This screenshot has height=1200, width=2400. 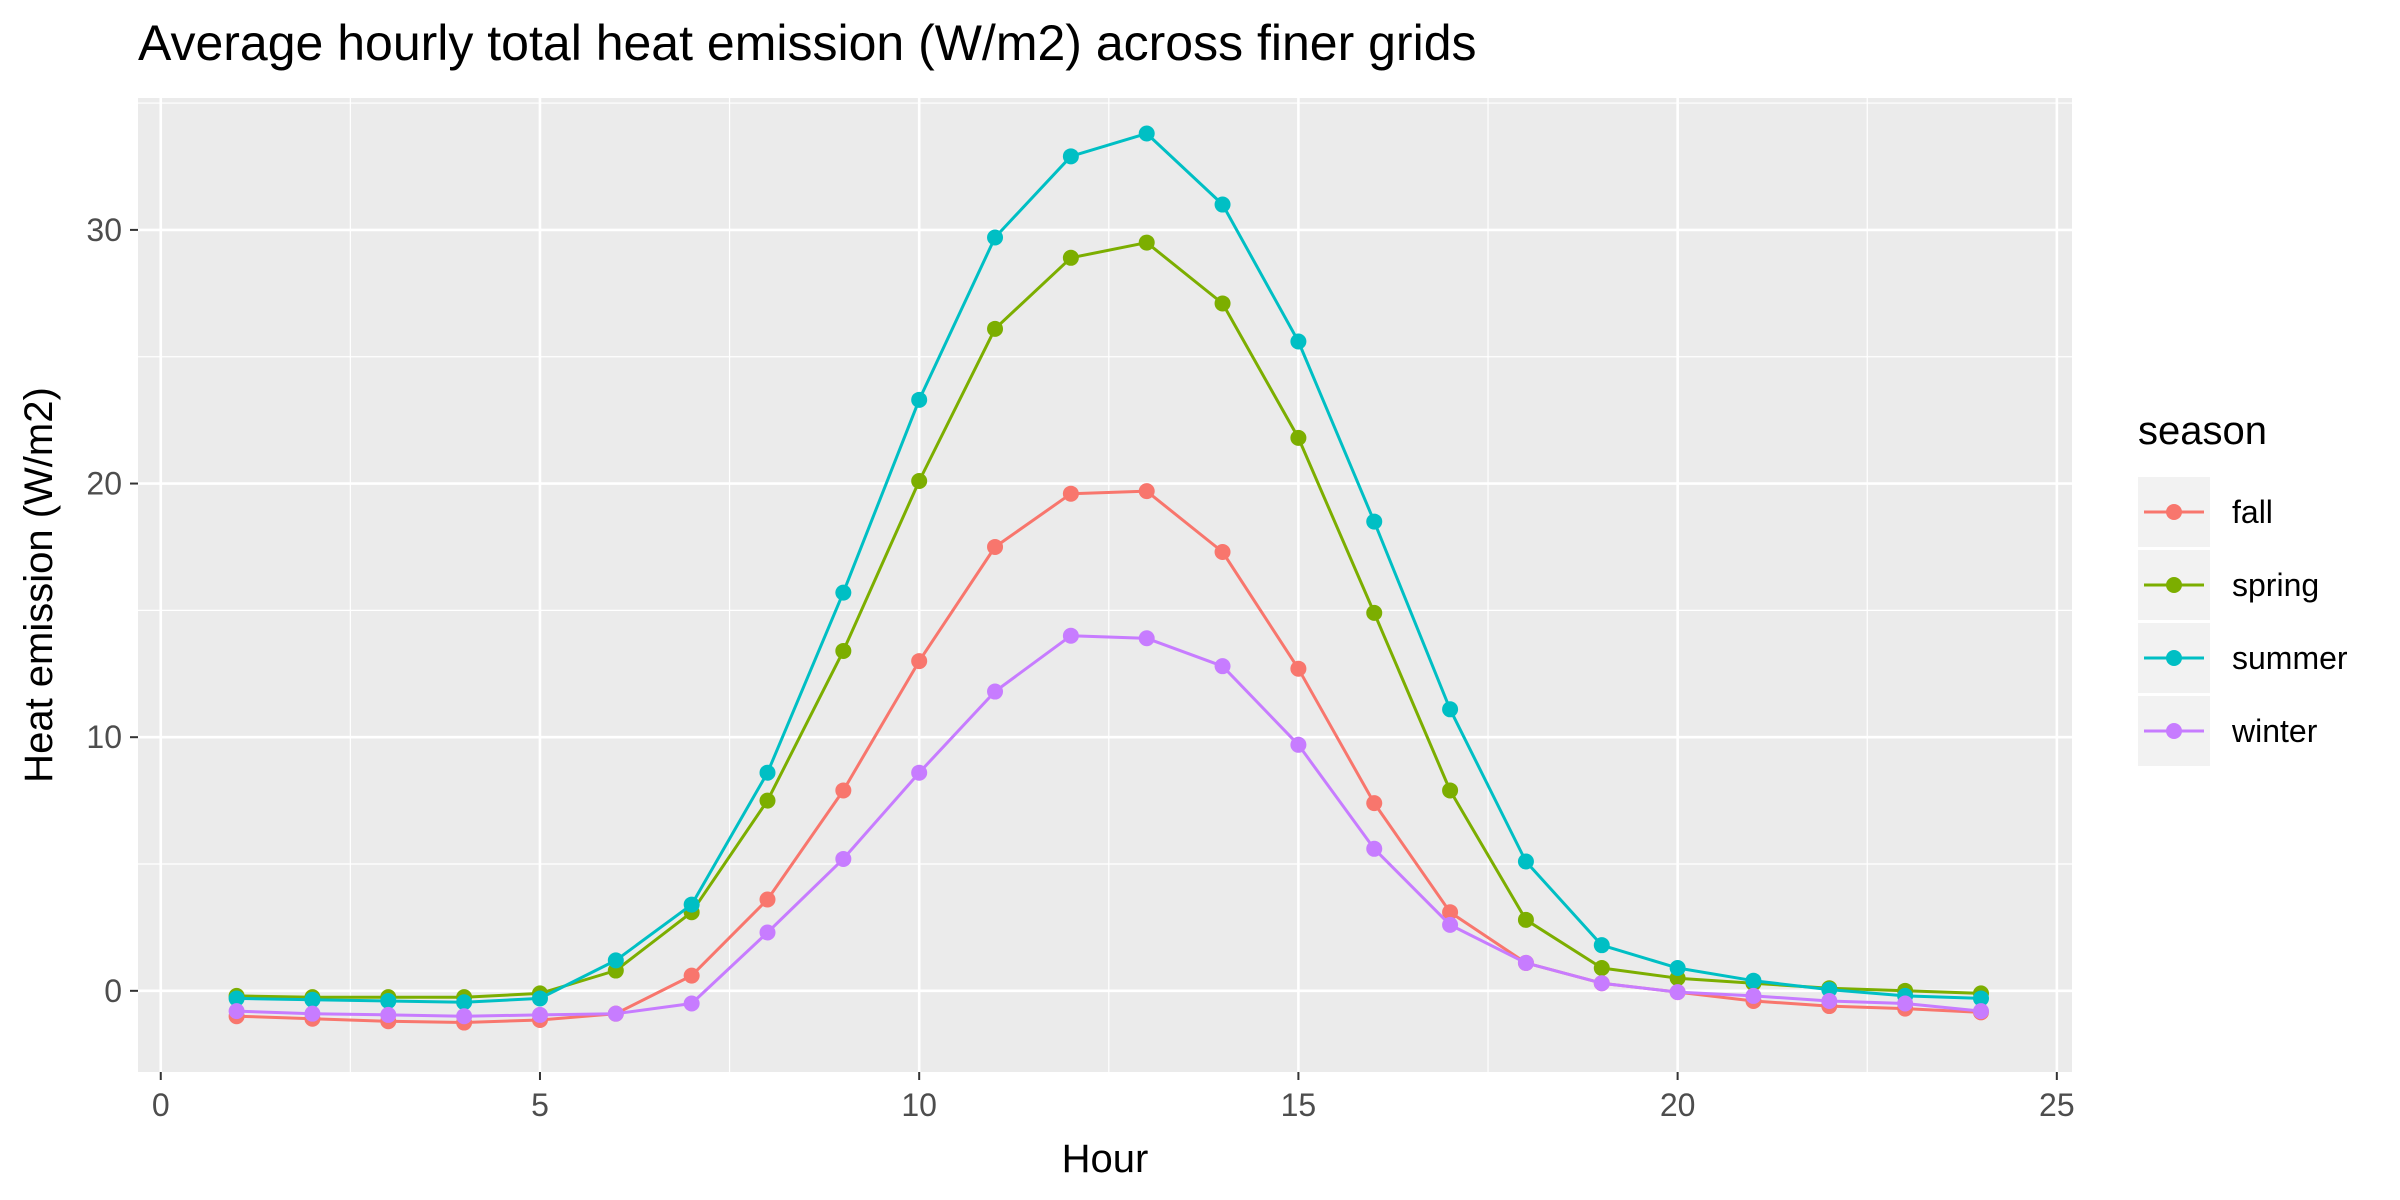 I want to click on y-tick-label: 20, so click(x=104, y=484).